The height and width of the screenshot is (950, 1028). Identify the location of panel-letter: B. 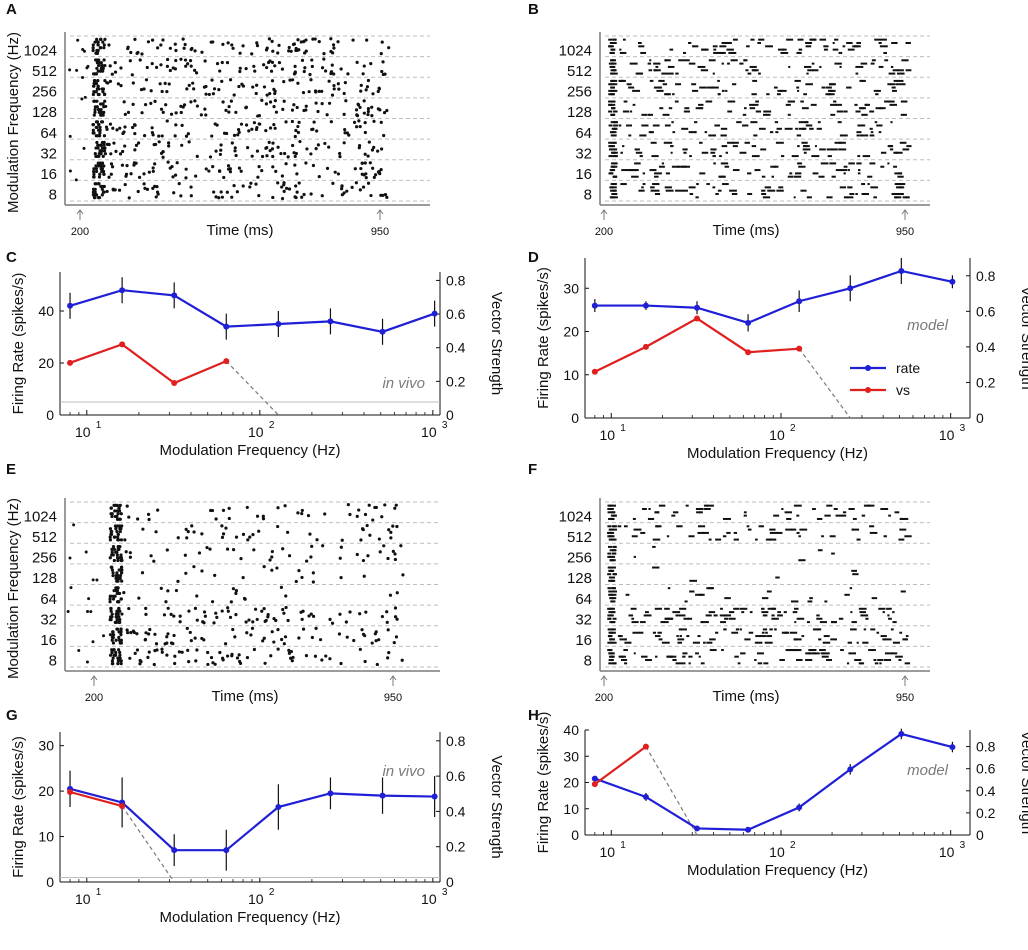
(533, 9).